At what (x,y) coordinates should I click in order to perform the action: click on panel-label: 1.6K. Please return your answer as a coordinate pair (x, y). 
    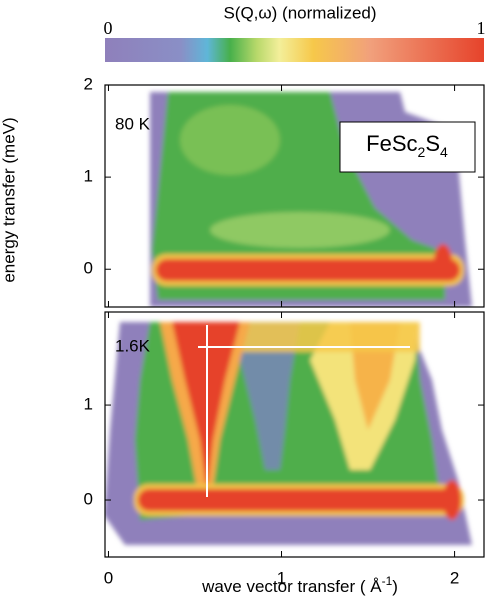
    Looking at the image, I should click on (133, 345).